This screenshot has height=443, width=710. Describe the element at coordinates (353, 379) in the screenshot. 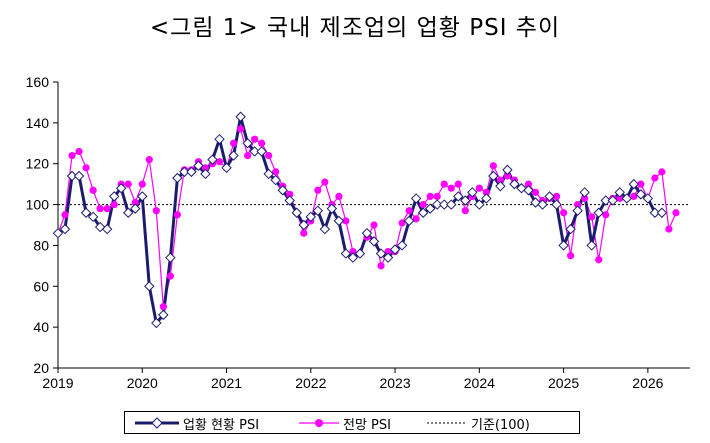

I see `x-axis-ticks: 2019 2020 2021 2022 2023 2024 2025 2026` at that location.